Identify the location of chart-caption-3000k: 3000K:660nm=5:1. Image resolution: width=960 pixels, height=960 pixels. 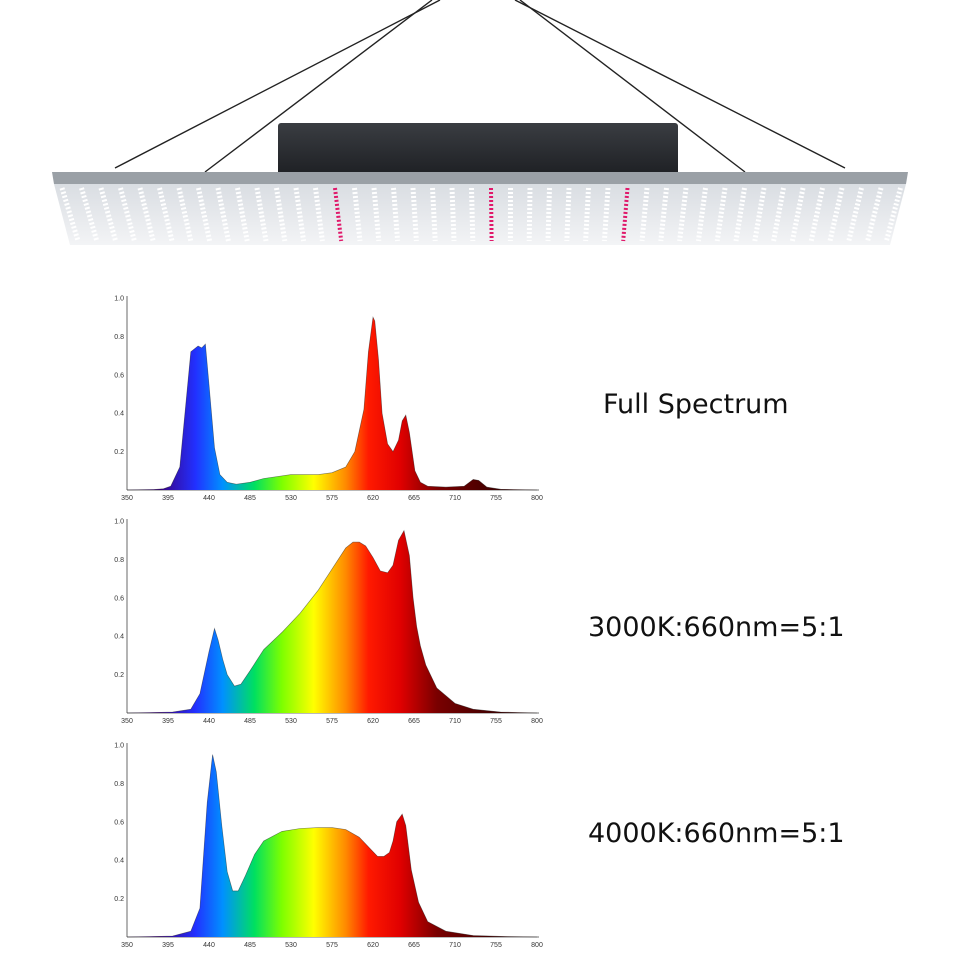
(716, 627).